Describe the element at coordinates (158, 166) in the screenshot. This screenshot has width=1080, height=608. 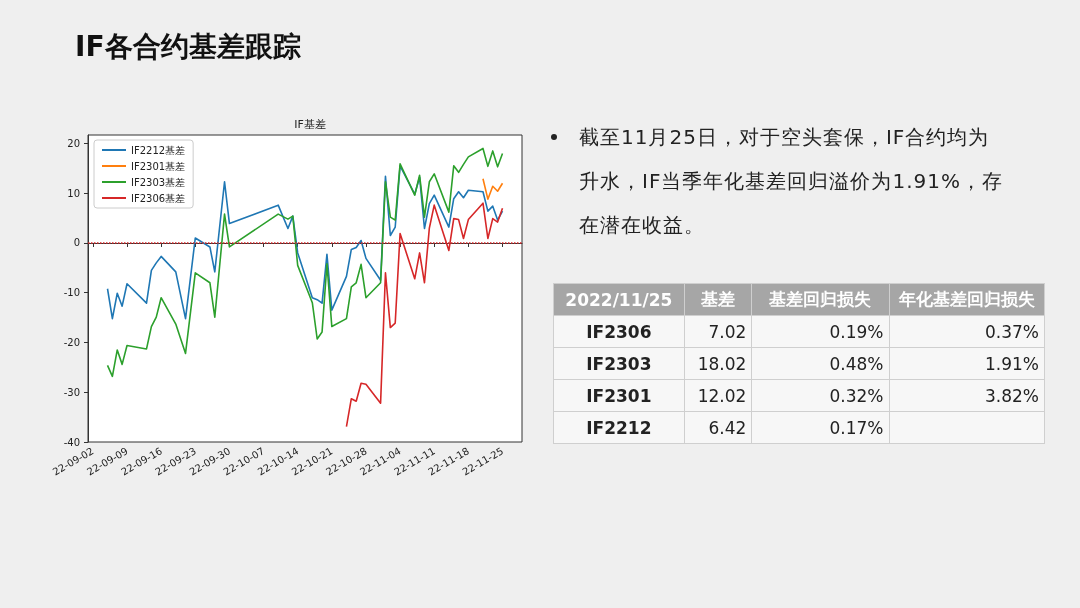
I see `legend-label: IF2301基差` at that location.